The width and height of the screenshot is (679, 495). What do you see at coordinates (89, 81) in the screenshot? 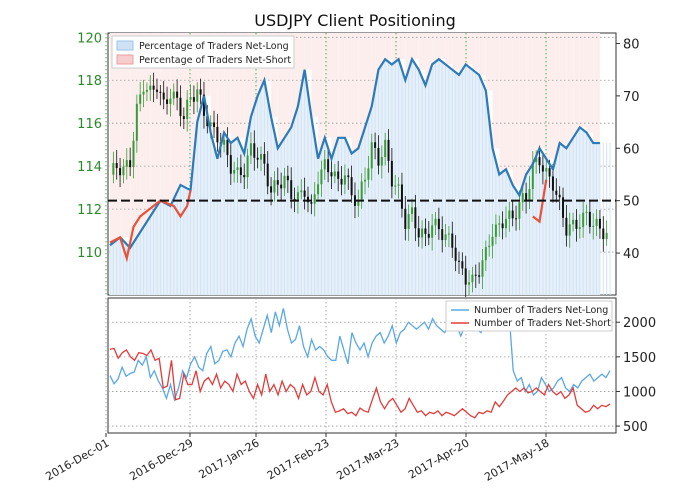
I see `left-axis-tick-label: 118` at bounding box center [89, 81].